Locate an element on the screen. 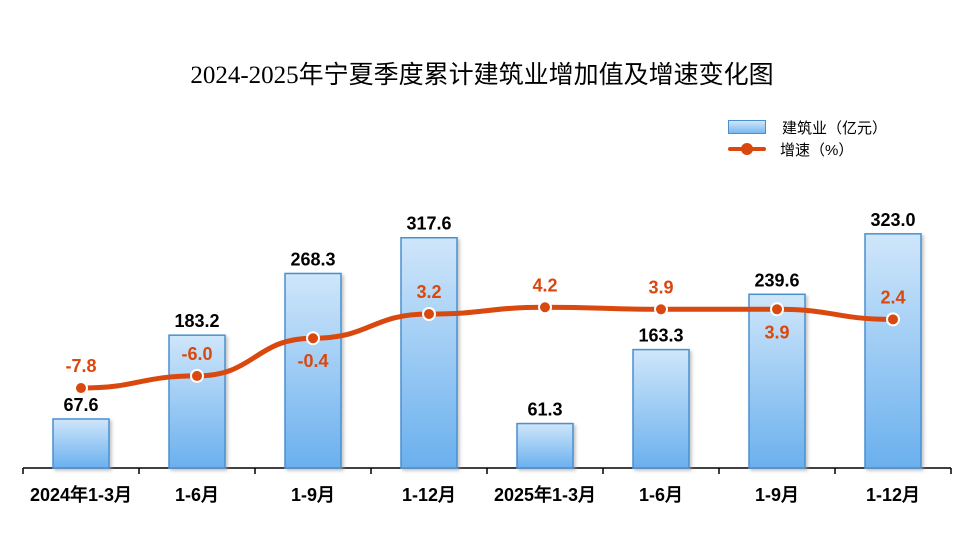  growth-line is located at coordinates (487, 347).